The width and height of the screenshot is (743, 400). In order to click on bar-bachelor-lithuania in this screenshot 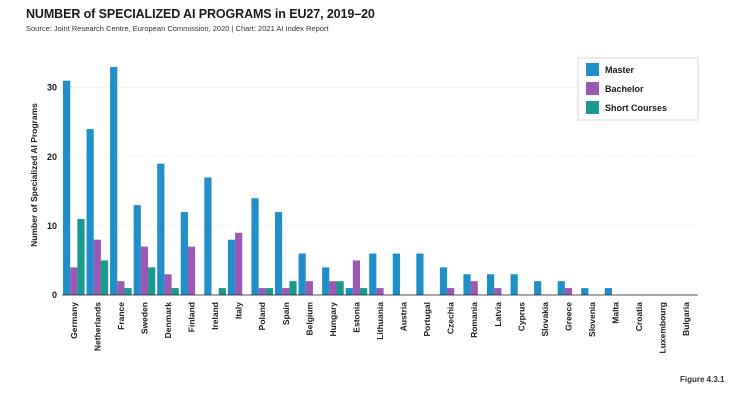, I will do `click(380, 291)`.